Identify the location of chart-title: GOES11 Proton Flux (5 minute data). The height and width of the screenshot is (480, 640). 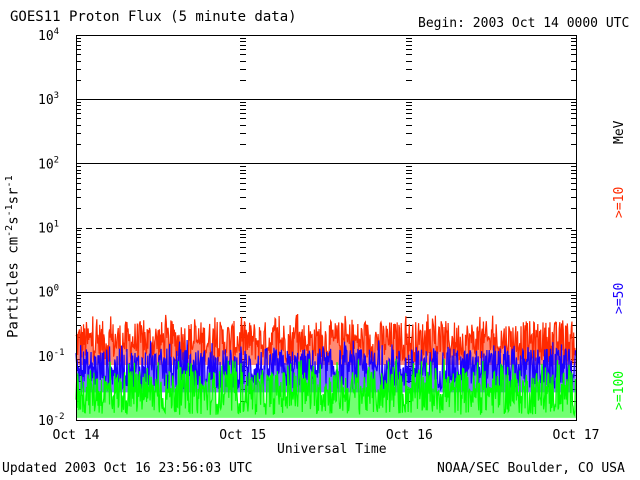
(153, 17).